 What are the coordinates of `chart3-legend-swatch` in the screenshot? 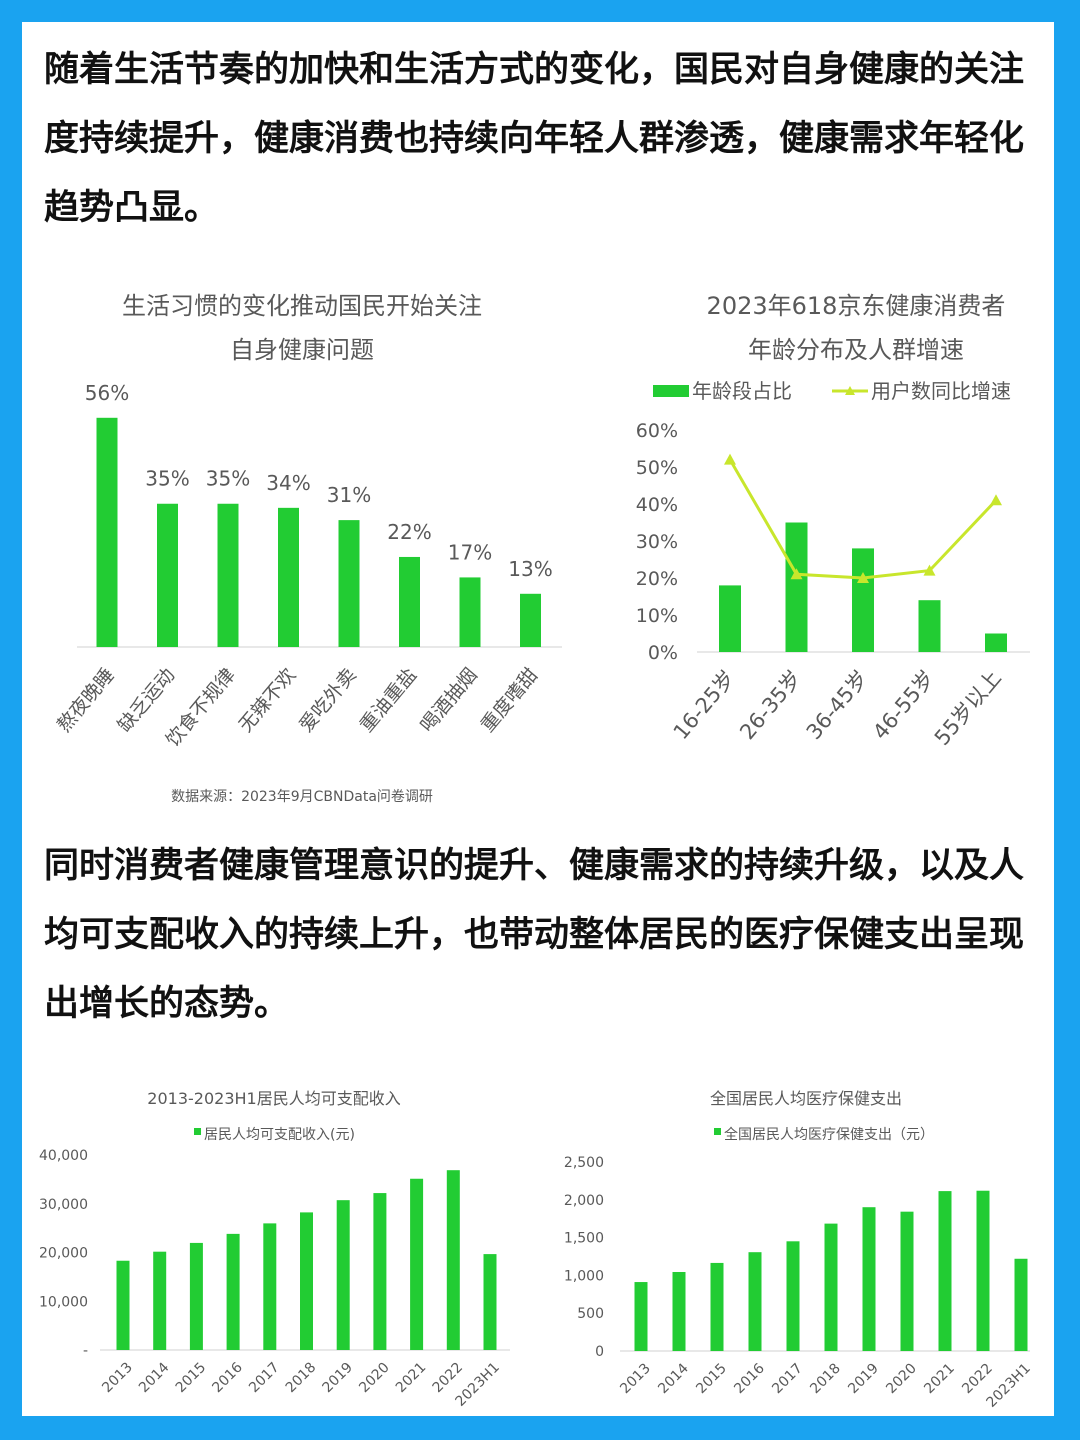 It's located at (197, 1131).